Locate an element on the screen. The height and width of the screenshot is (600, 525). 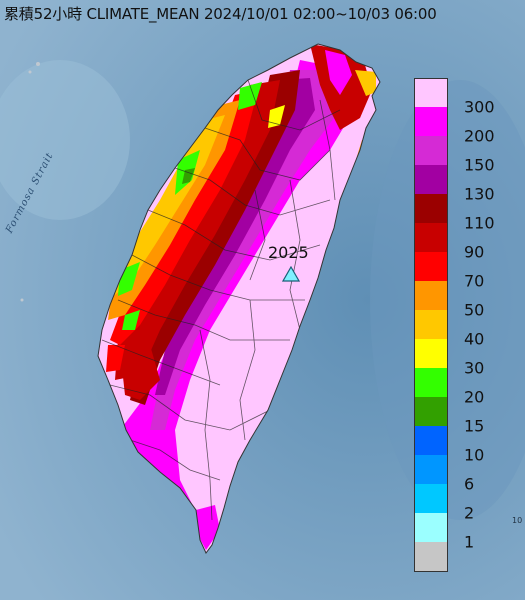
legend-tick-label: 6 is located at coordinates (469, 484).